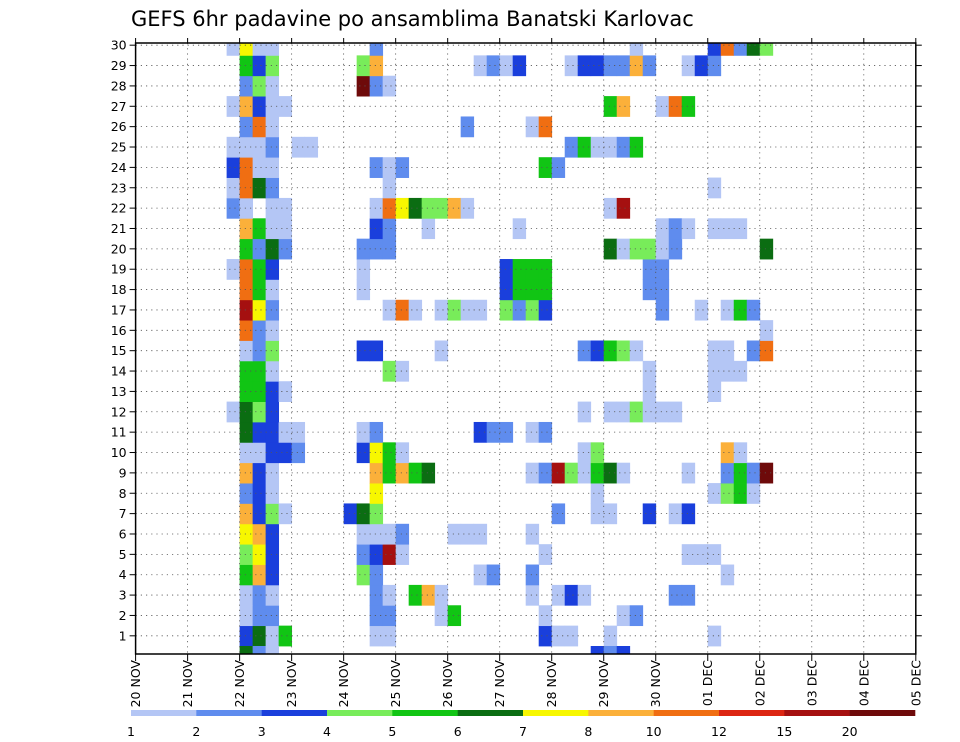 The height and width of the screenshot is (742, 960). Describe the element at coordinates (119, 85) in the screenshot. I see `y-tick-label: 28` at that location.